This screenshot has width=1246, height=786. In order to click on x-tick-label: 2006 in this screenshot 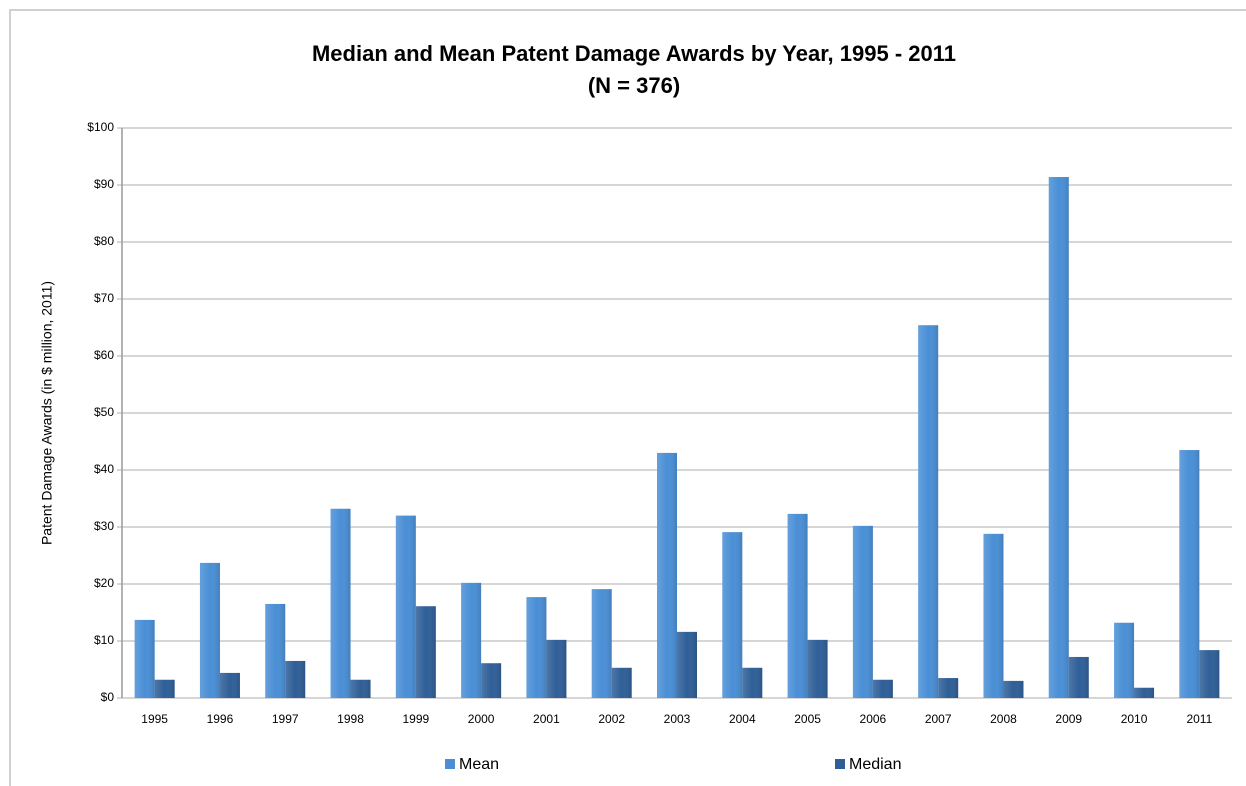, I will do `click(873, 719)`.